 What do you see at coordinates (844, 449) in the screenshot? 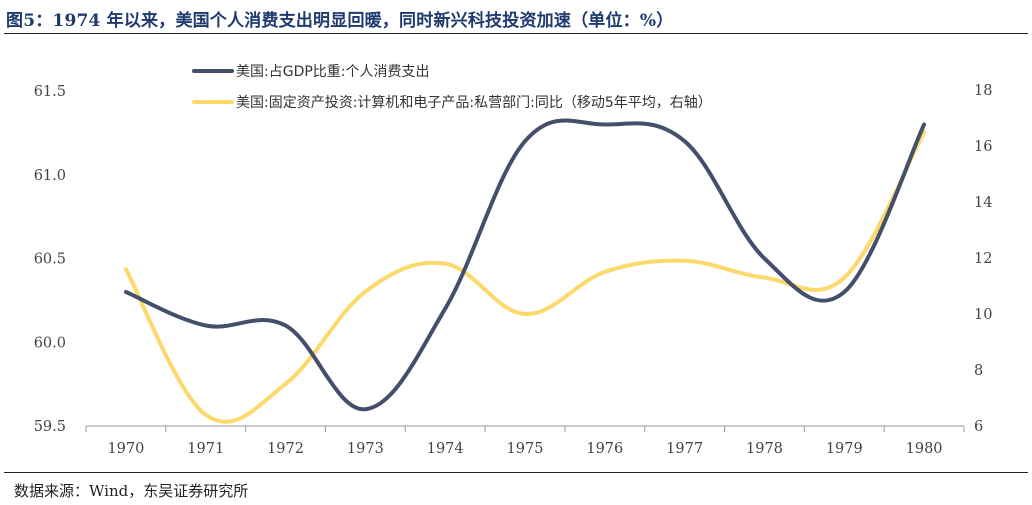
I see `x-axis-tick-label: 1979` at bounding box center [844, 449].